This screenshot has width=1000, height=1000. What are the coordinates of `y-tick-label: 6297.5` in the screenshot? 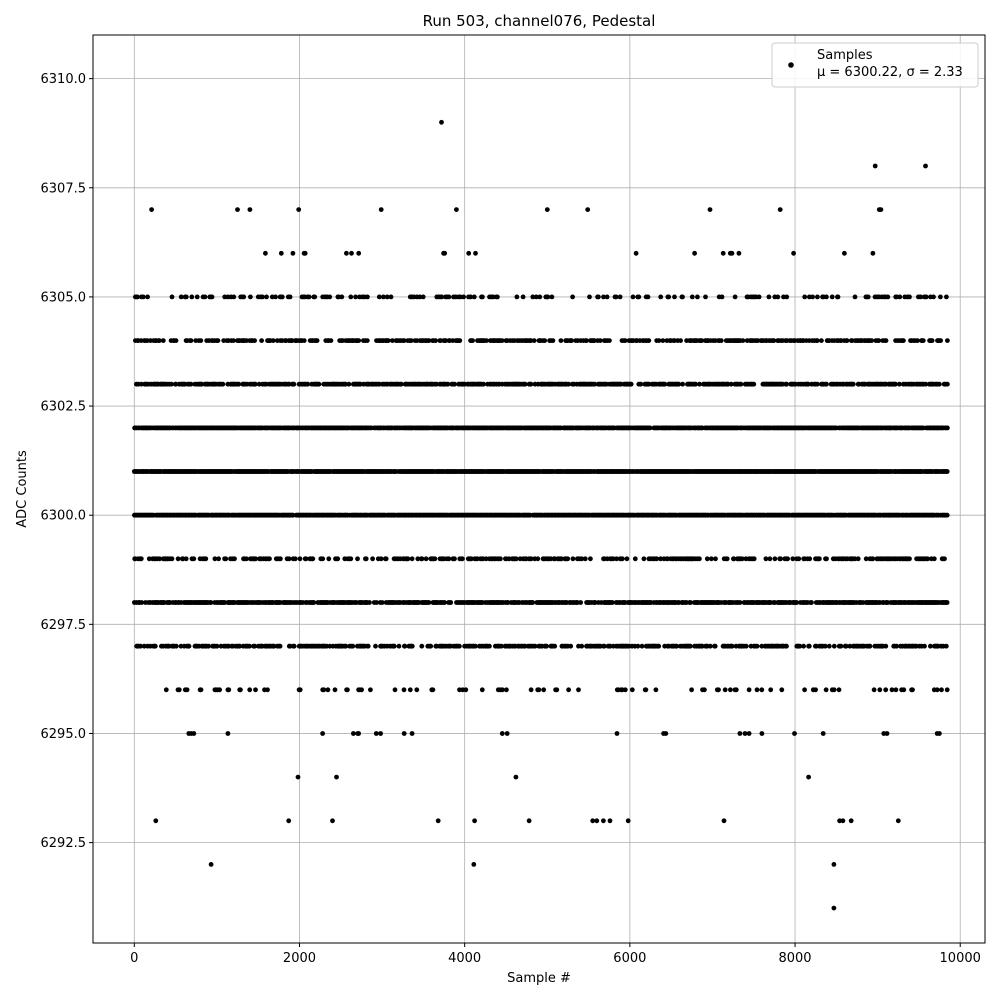 It's located at (64, 625).